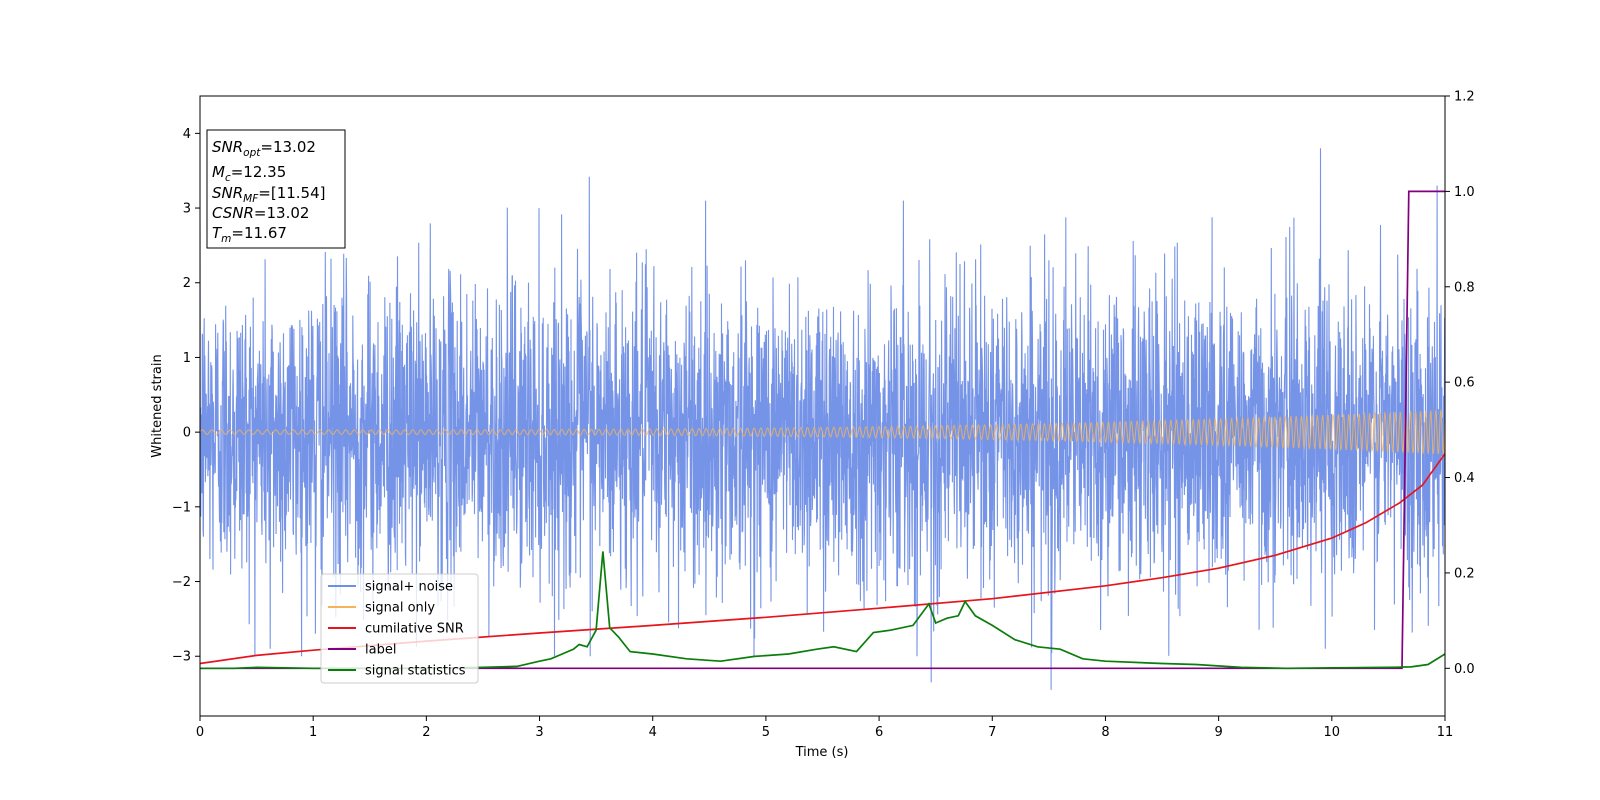 This screenshot has height=800, width=1600. Describe the element at coordinates (414, 629) in the screenshot. I see `legend-label: cumilative SNR` at that location.